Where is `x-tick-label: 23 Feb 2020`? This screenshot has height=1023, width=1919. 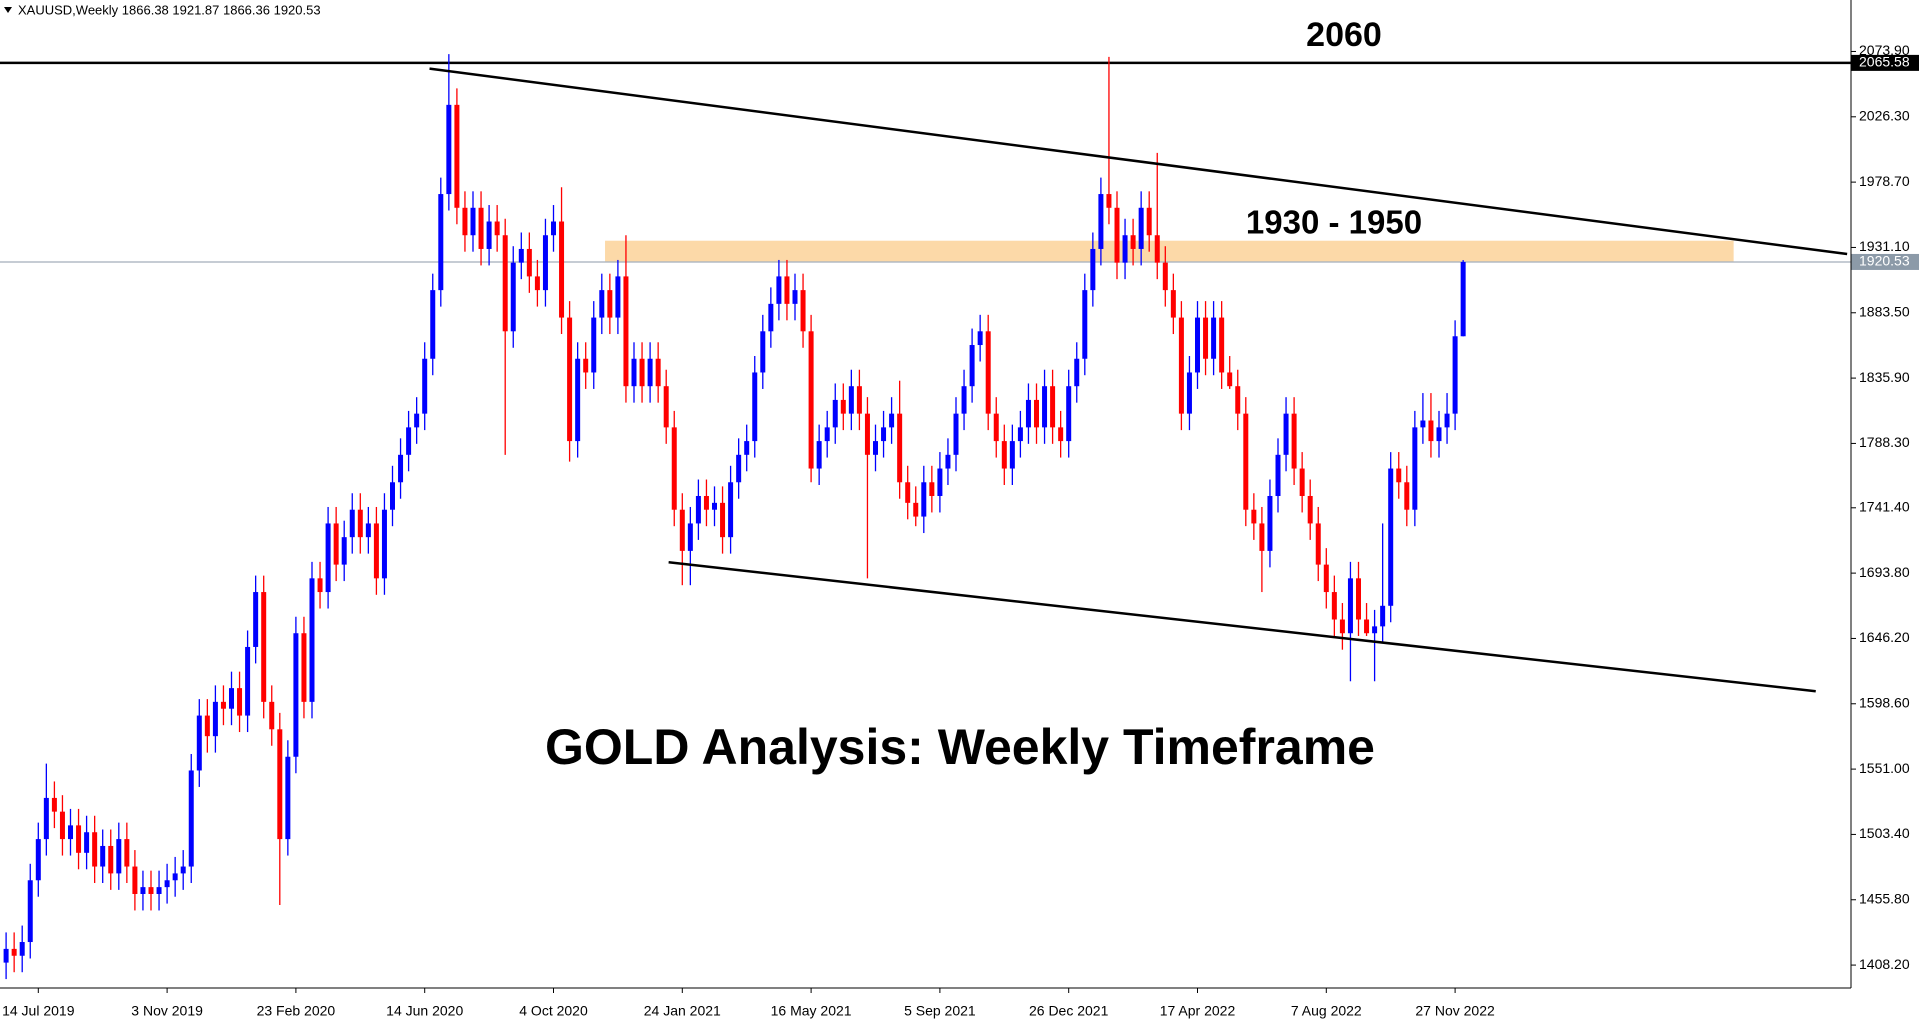
x-tick-label: 23 Feb 2020 is located at coordinates (296, 1011).